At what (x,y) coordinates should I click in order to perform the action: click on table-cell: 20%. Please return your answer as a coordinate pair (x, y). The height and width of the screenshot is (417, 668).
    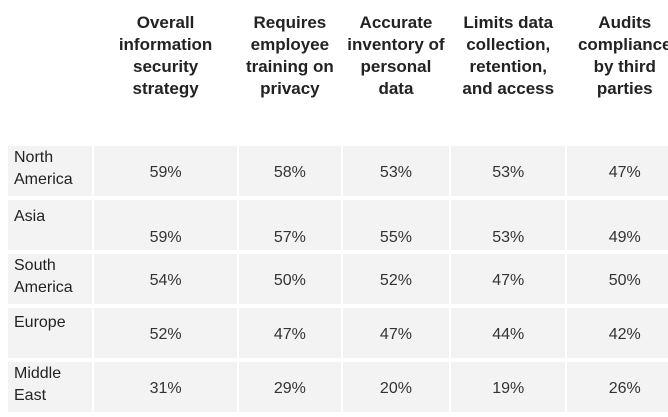
    Looking at the image, I should click on (396, 387).